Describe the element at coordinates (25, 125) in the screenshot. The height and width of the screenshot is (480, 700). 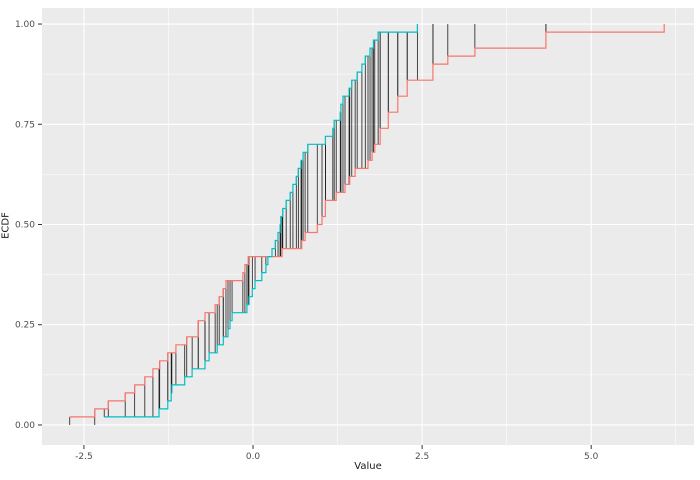
I see `y-tick-label: 0.75` at that location.